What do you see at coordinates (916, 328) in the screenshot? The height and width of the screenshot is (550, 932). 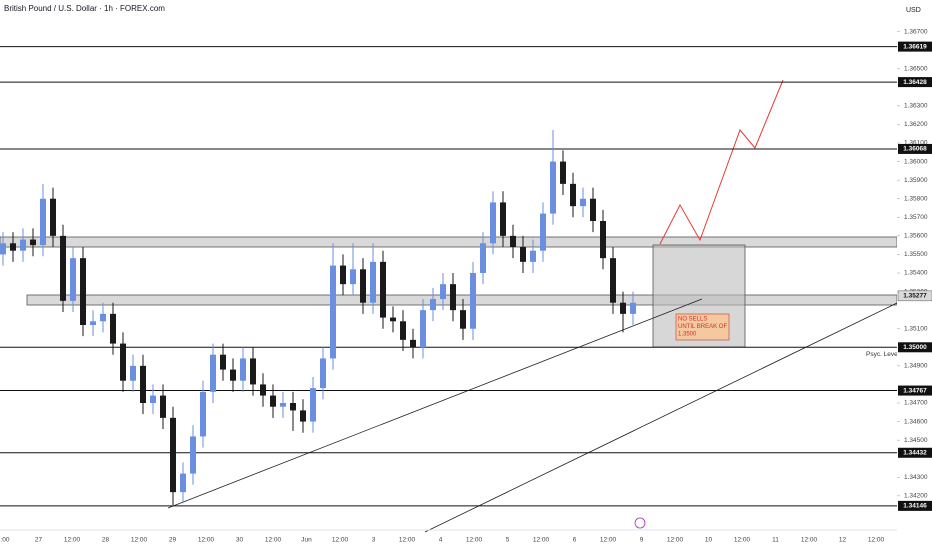 I see `y-tick-label: 1.35100` at bounding box center [916, 328].